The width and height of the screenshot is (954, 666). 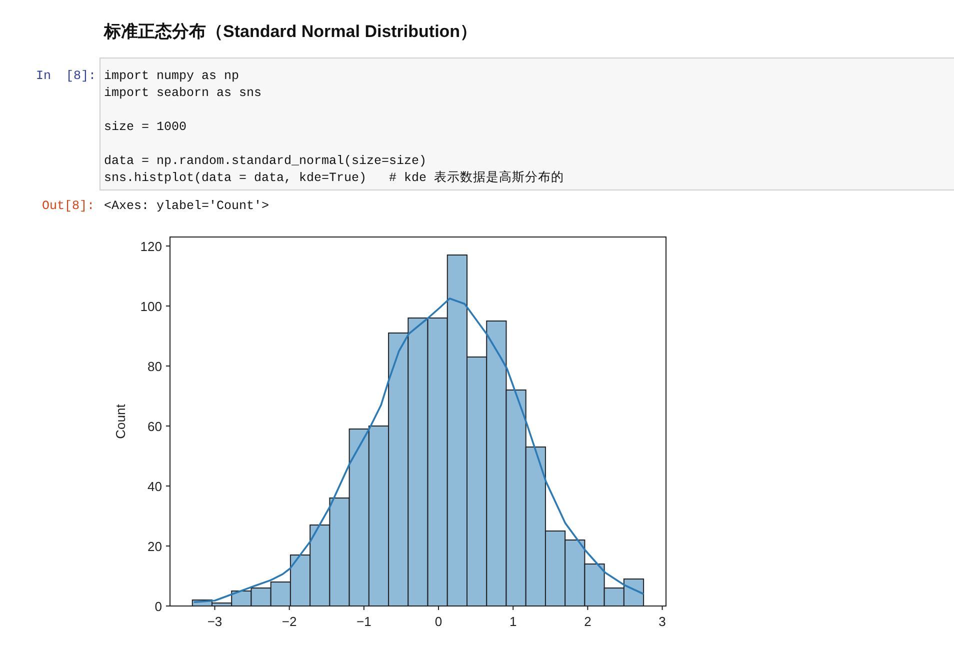 I want to click on y-tick-label: 120, so click(x=151, y=246).